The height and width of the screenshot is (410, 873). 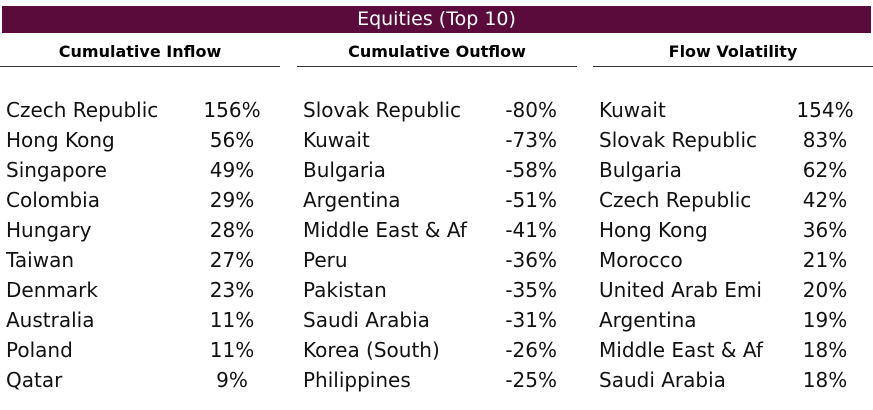 I want to click on row-value: 83%, so click(x=825, y=140).